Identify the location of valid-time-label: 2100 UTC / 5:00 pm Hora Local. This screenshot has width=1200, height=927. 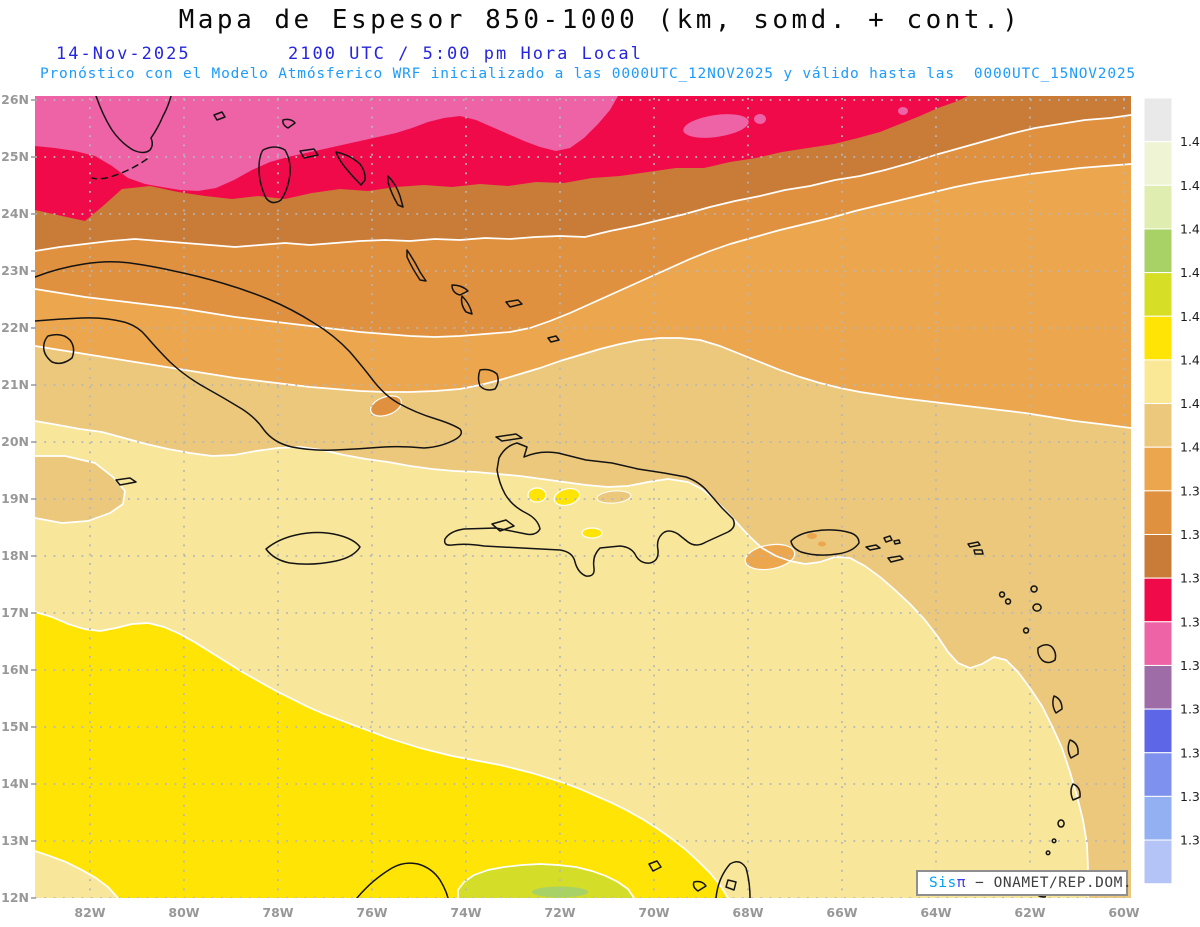
(465, 54).